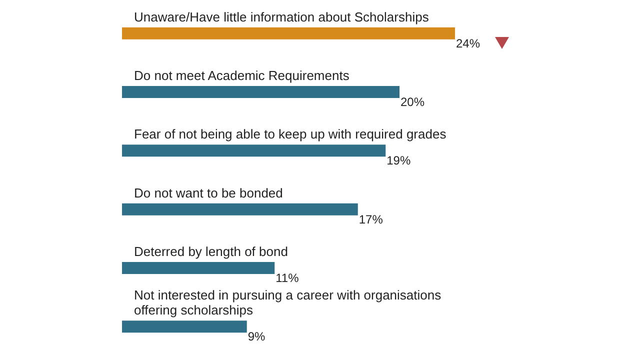 Image resolution: width=640 pixels, height=356 pixels. What do you see at coordinates (282, 16) in the screenshot?
I see `y-tick-label: Unaware/Have little information about Scholarships` at bounding box center [282, 16].